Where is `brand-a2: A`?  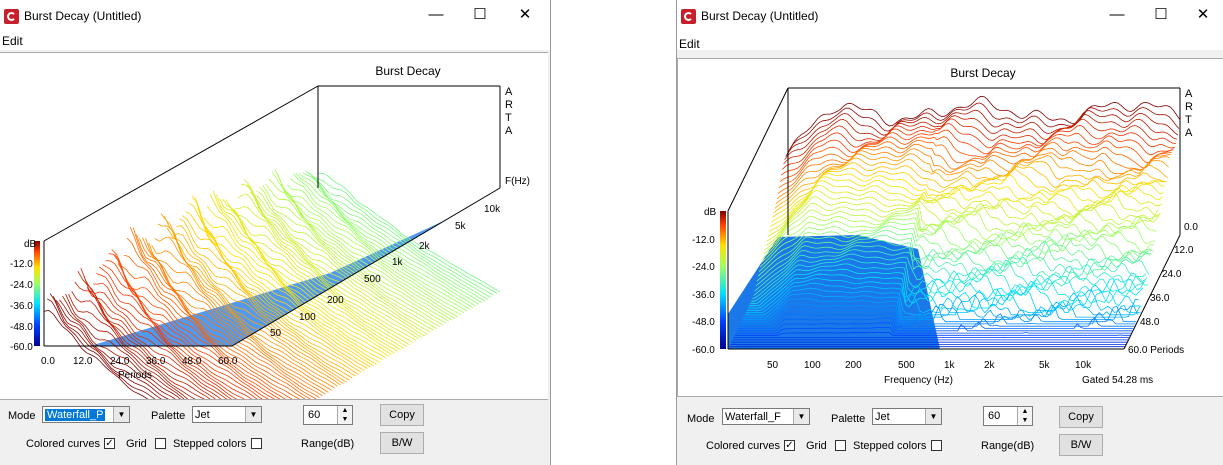
brand-a2: A is located at coordinates (509, 131).